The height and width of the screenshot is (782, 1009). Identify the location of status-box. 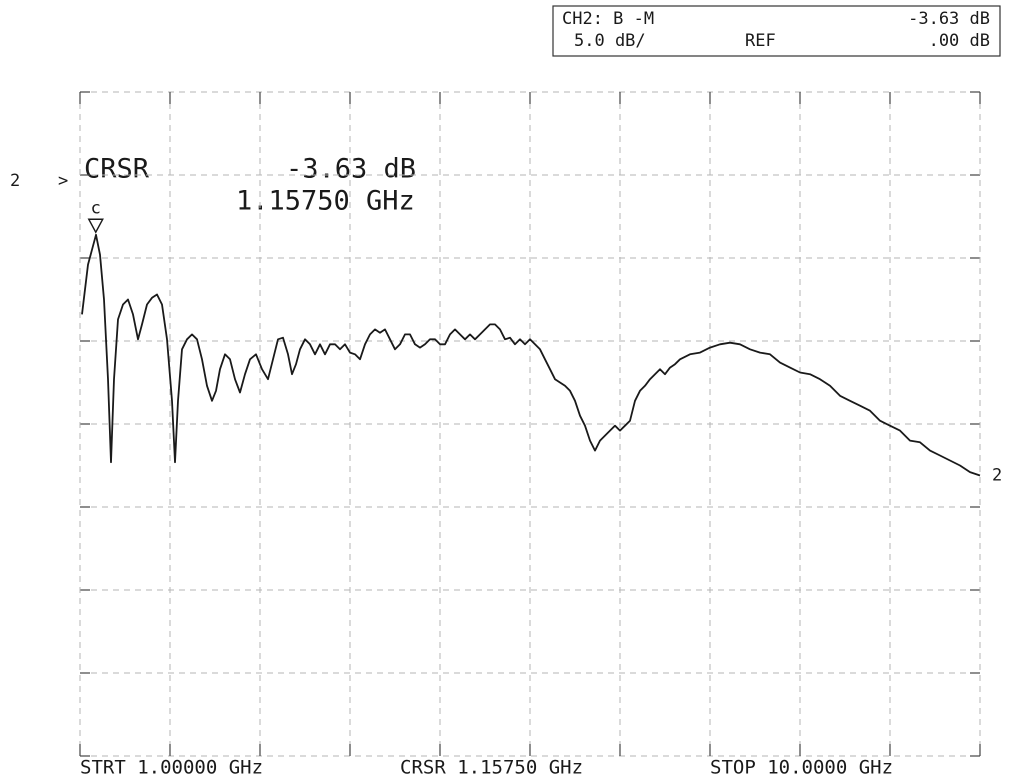
(776, 31).